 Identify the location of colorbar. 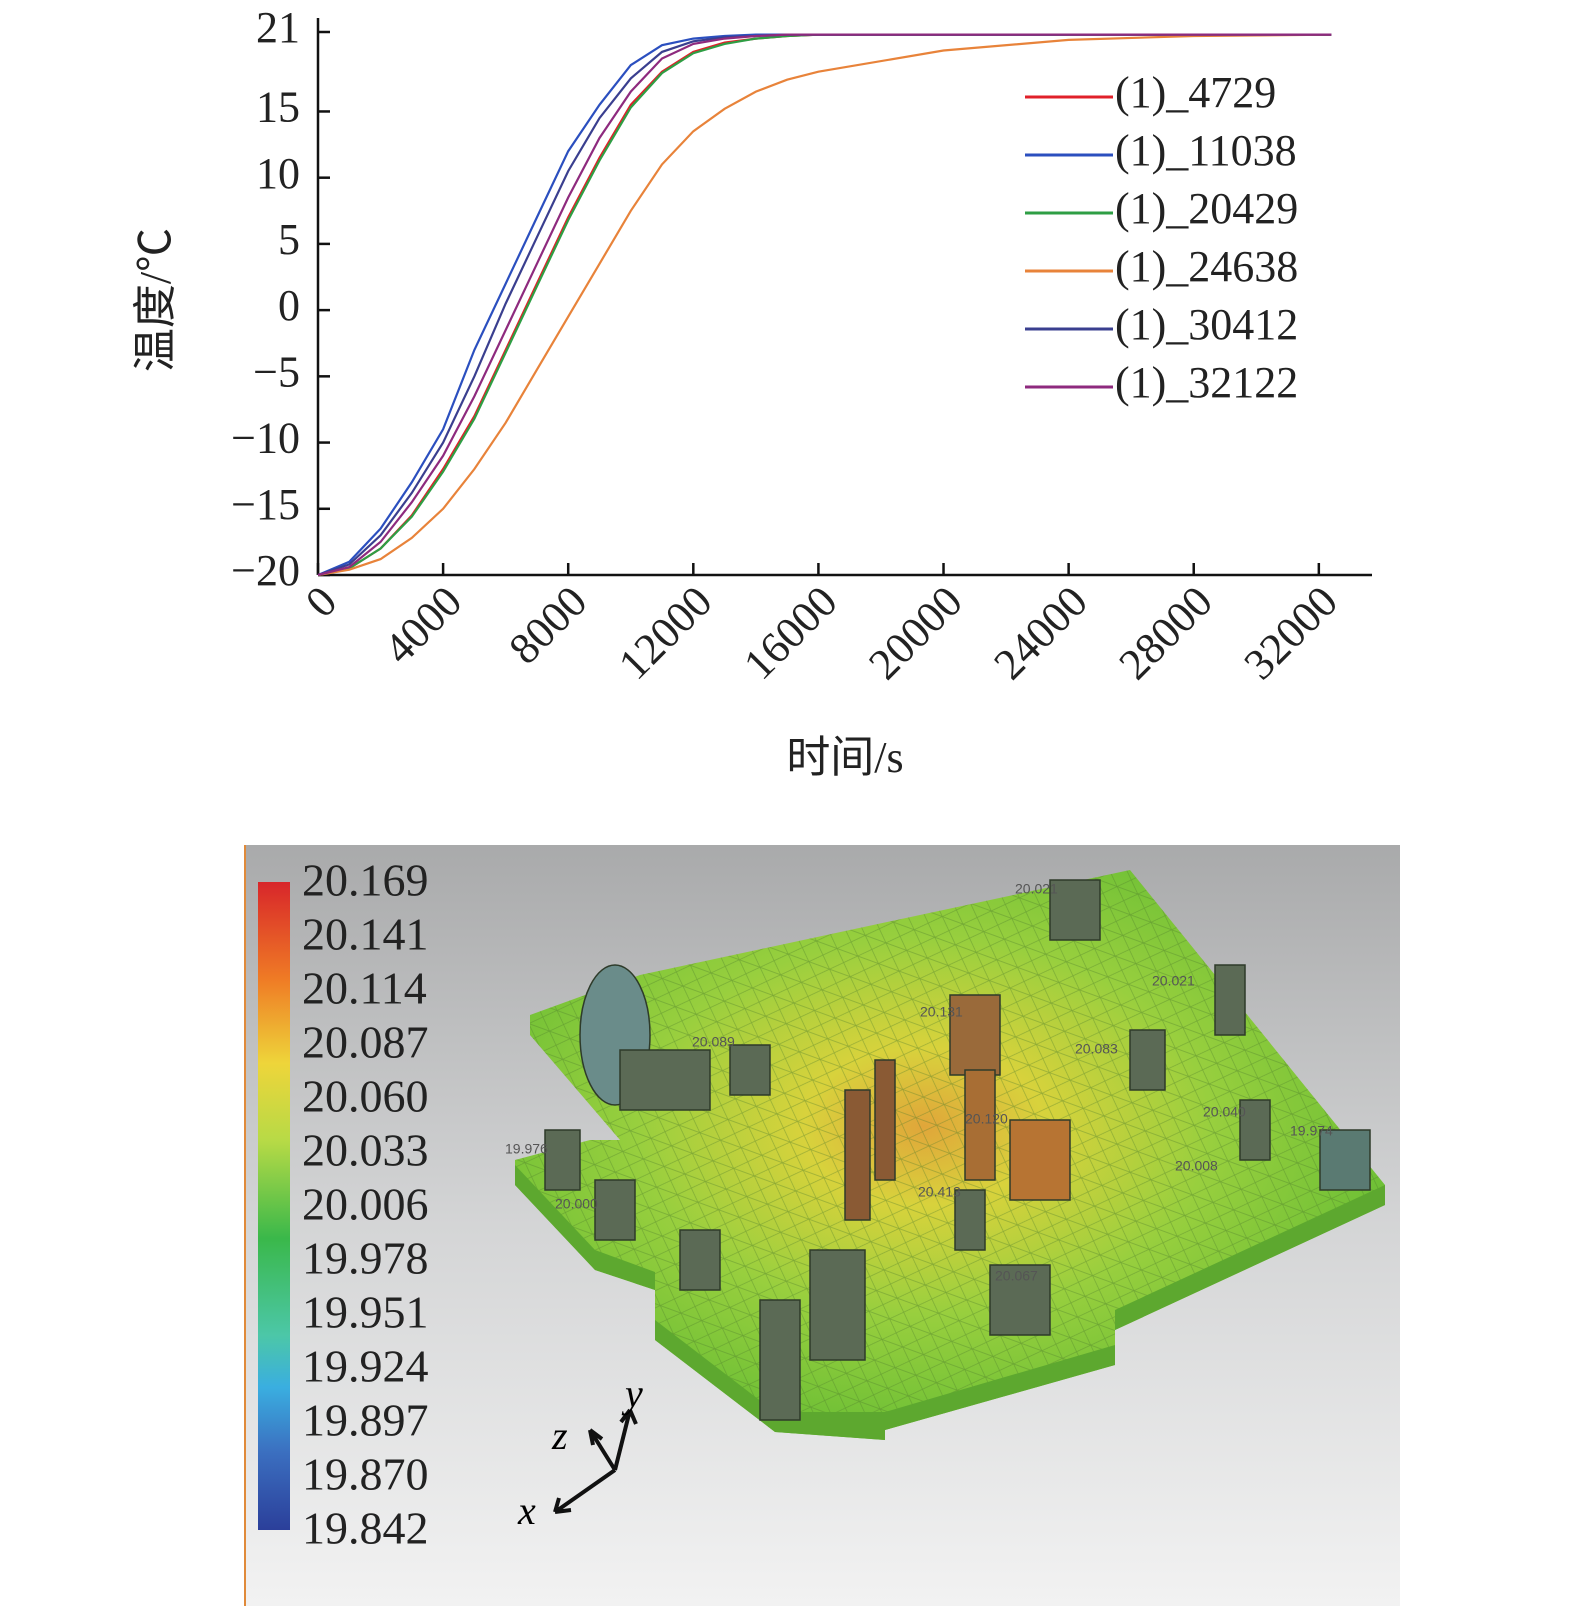
(274, 1206).